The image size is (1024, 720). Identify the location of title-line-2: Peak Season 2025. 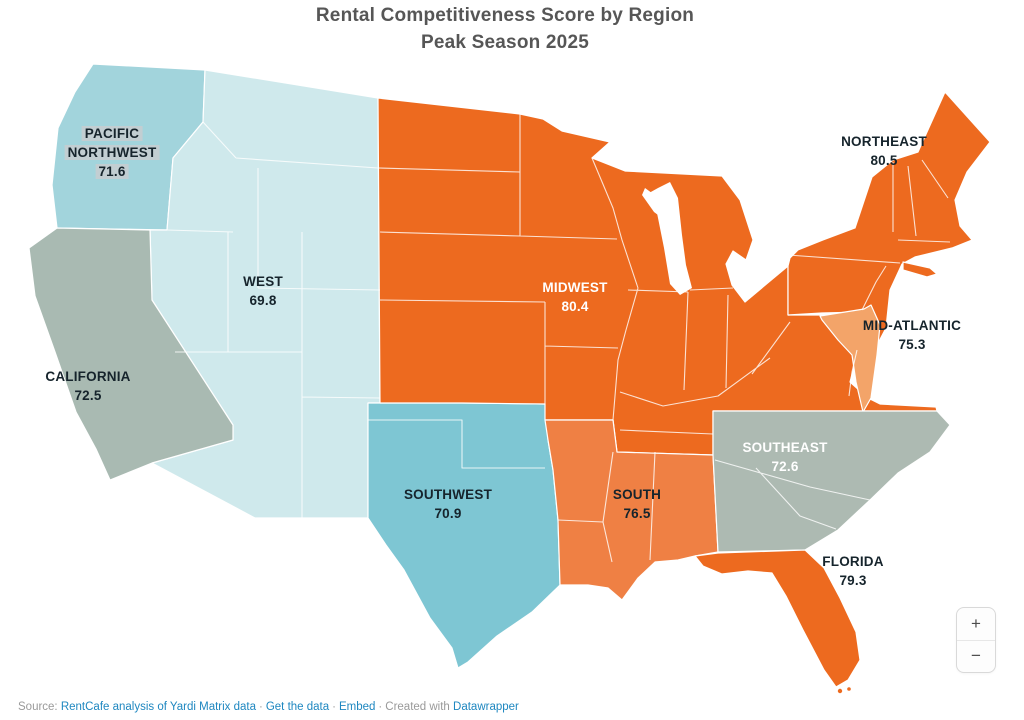
(505, 42).